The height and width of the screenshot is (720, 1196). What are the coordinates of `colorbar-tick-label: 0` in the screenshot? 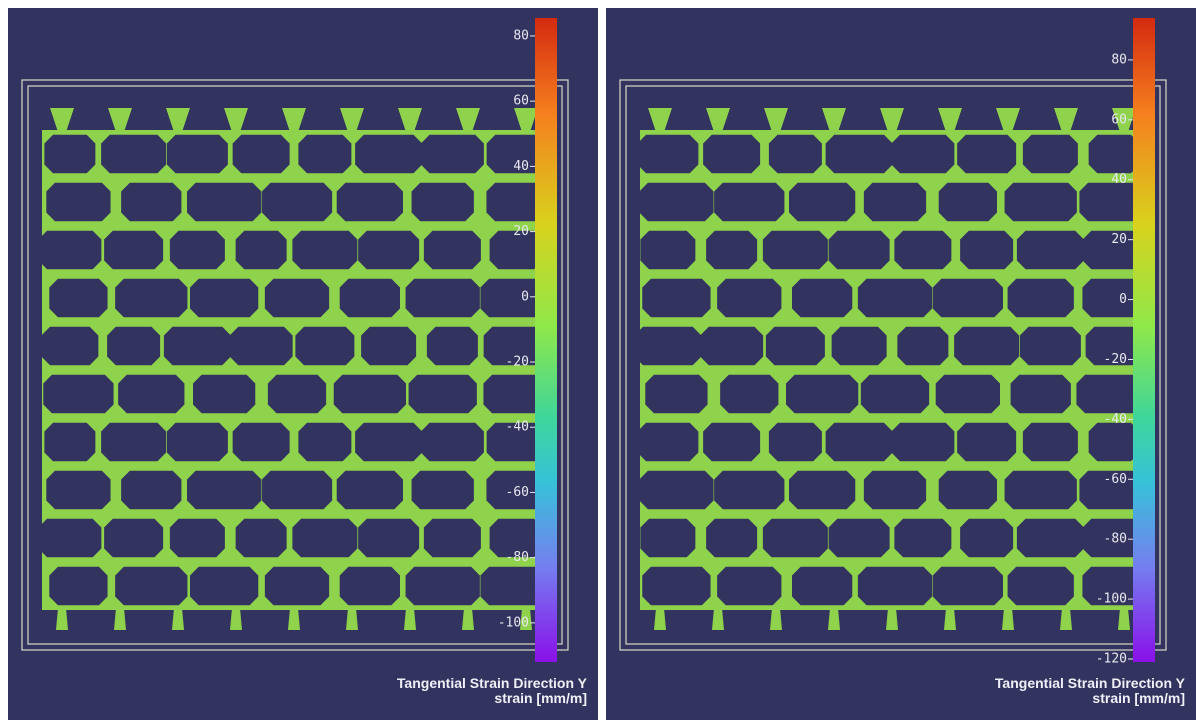 It's located at (525, 296).